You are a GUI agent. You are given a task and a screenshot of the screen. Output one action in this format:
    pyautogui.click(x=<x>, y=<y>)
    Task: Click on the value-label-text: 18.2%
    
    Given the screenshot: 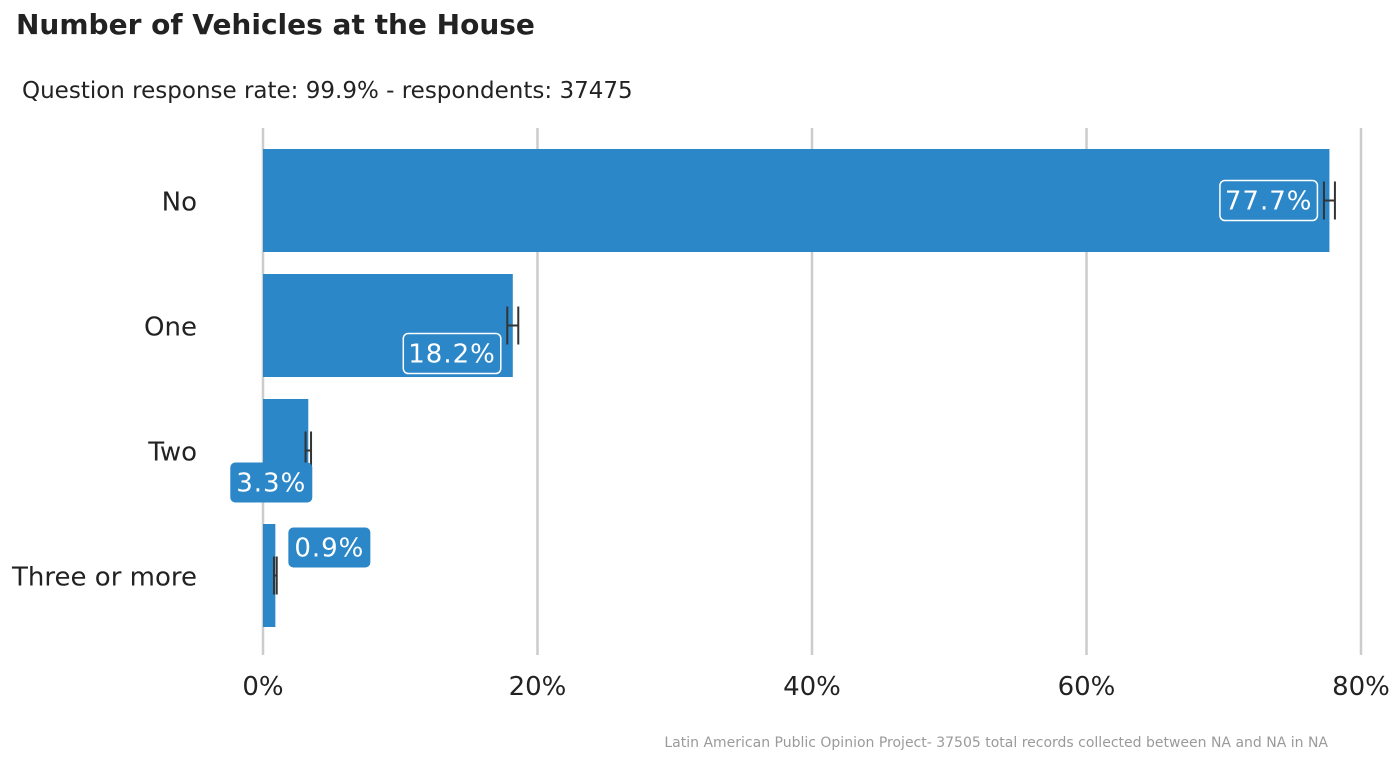 What is the action you would take?
    pyautogui.click(x=452, y=355)
    